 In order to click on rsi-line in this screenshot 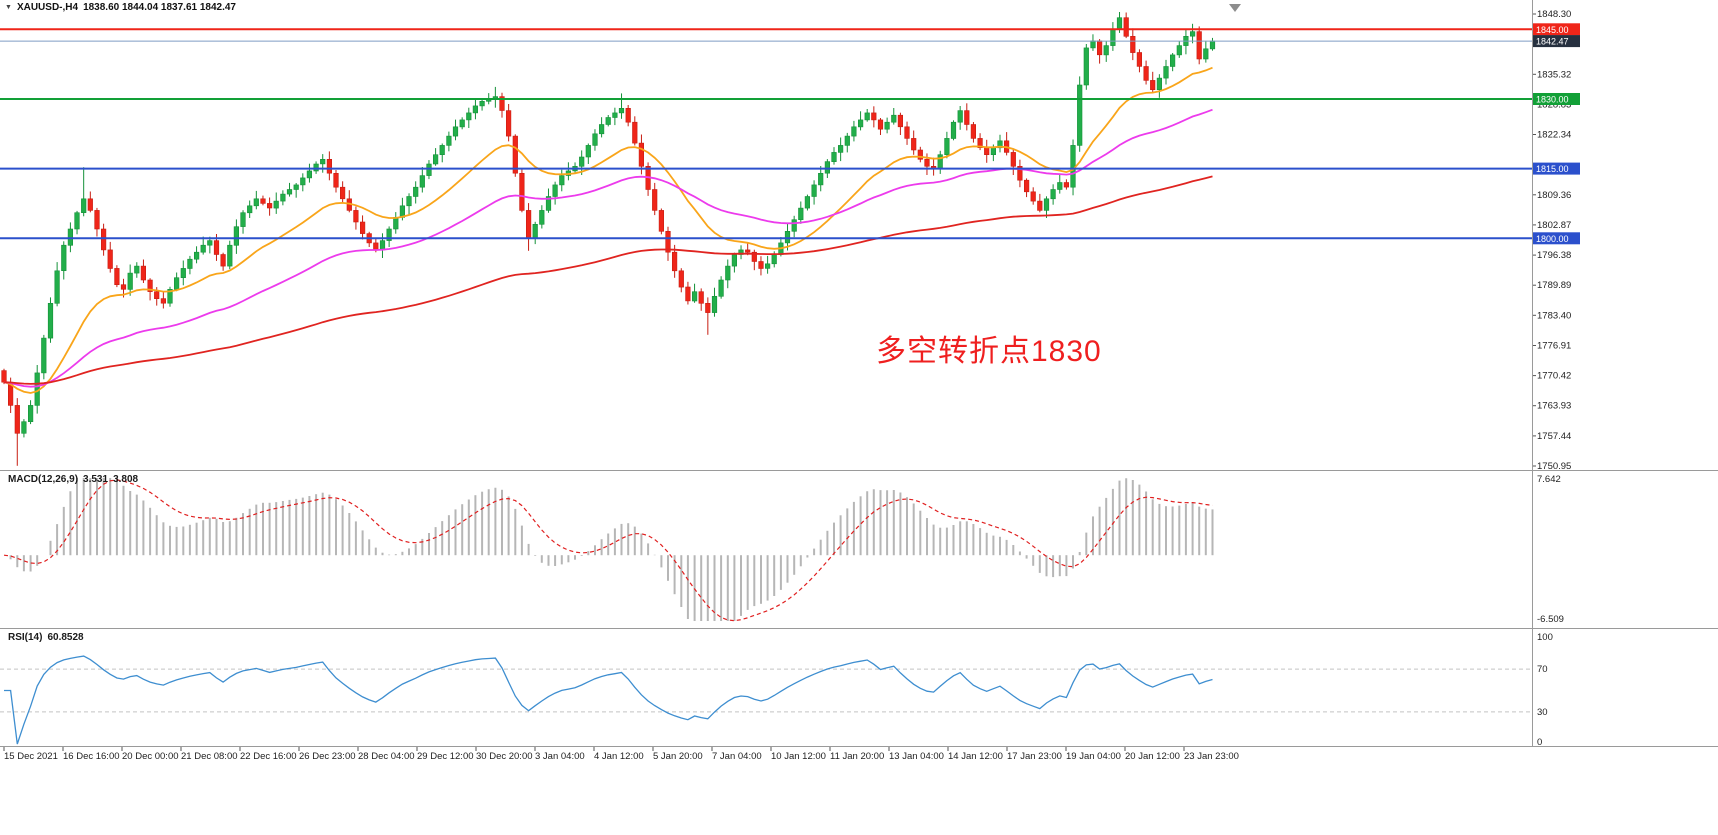, I will do `click(608, 700)`.